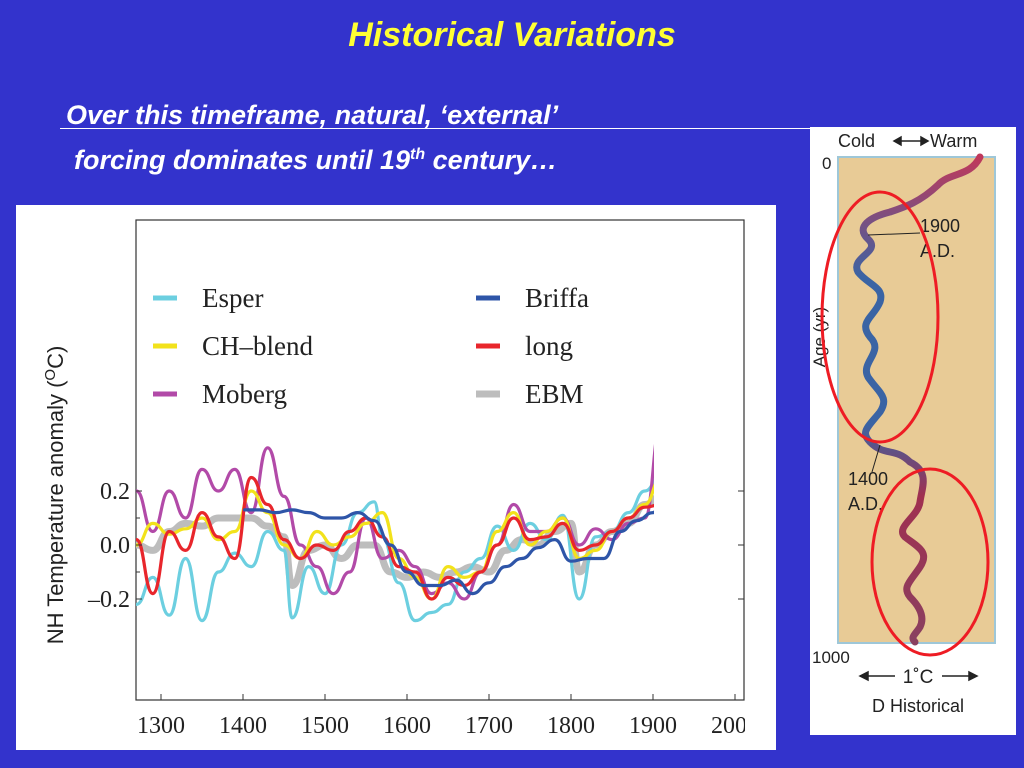 Image resolution: width=1024 pixels, height=768 pixels. I want to click on y-tick-label: –0.2, so click(108, 600).